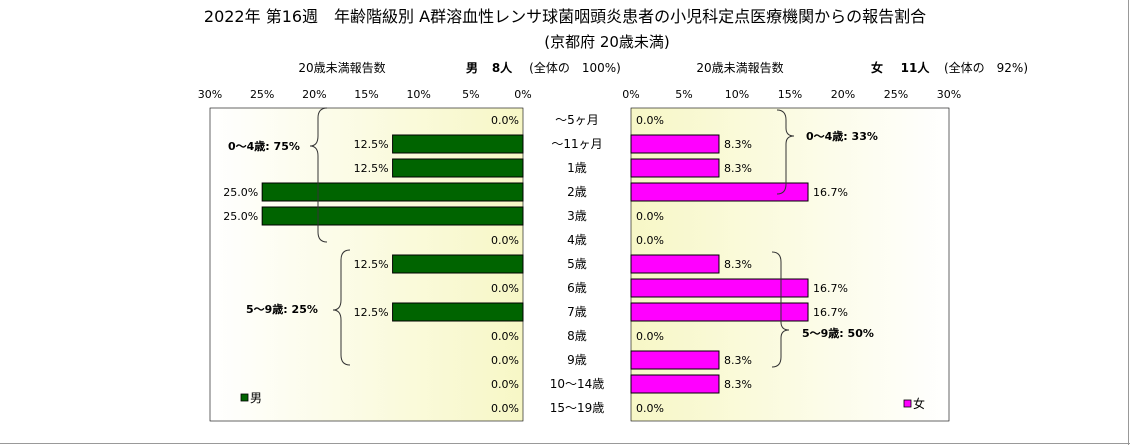  I want to click on female-x-tick: 20%, so click(843, 94).